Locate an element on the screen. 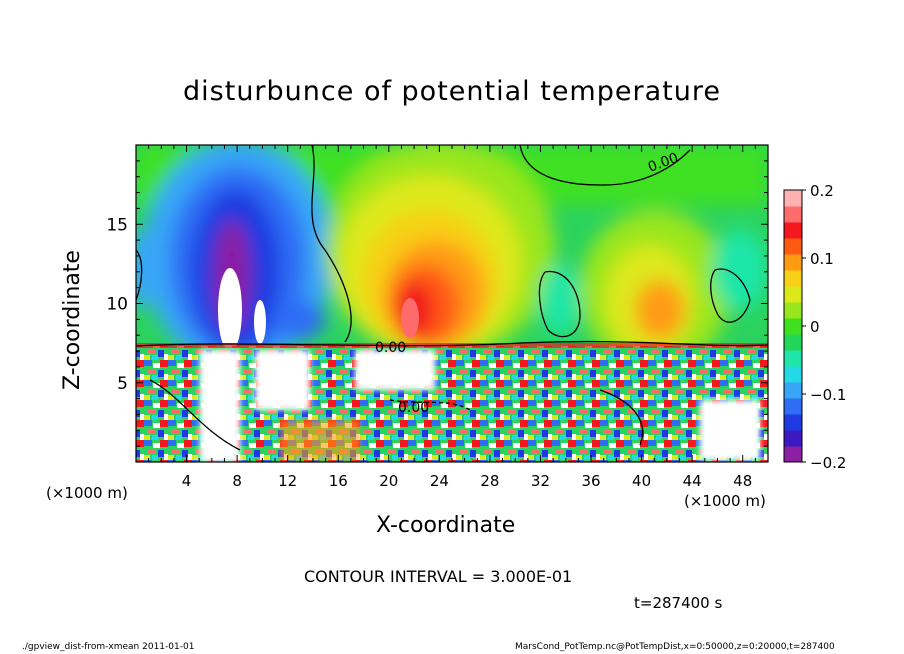 The height and width of the screenshot is (654, 904). y-tick-label: 10 is located at coordinates (117, 305).